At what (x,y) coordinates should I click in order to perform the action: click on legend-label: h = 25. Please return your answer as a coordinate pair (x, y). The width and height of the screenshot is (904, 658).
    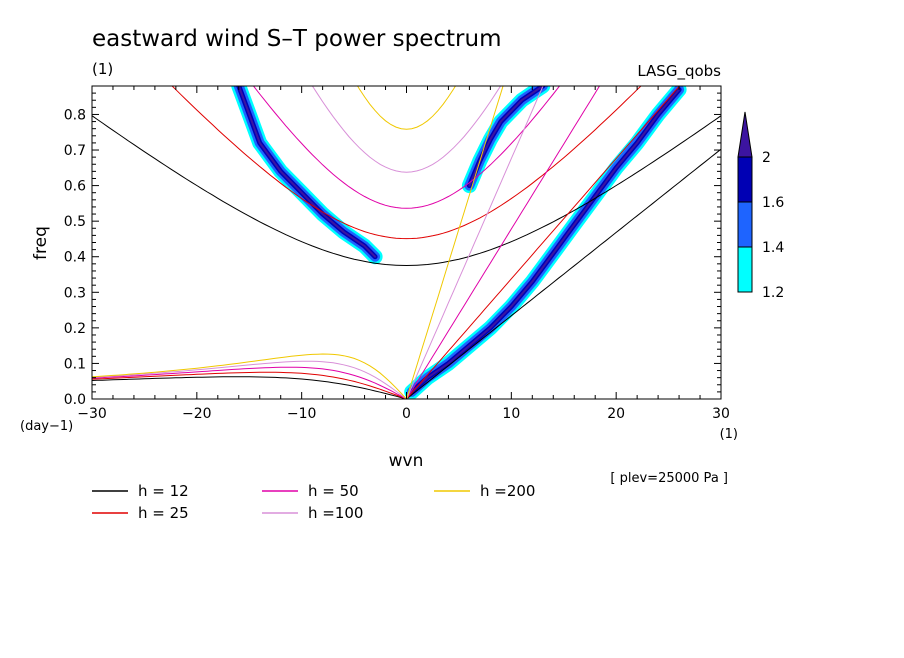
    Looking at the image, I should click on (163, 513).